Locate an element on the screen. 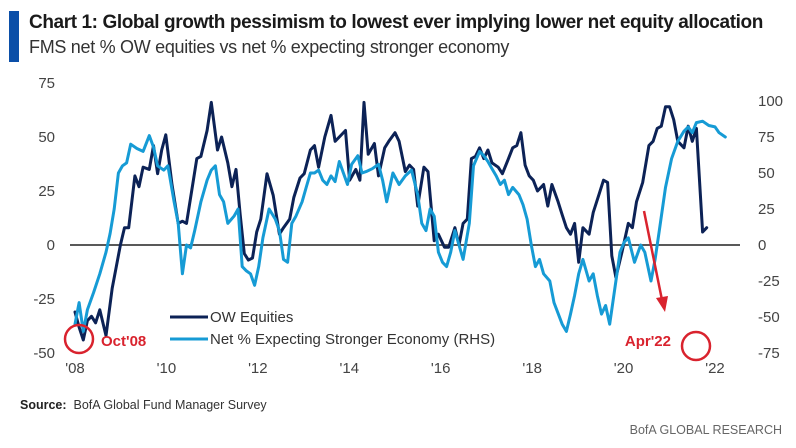 This screenshot has width=796, height=448. right-tick-label: 100 is located at coordinates (770, 101).